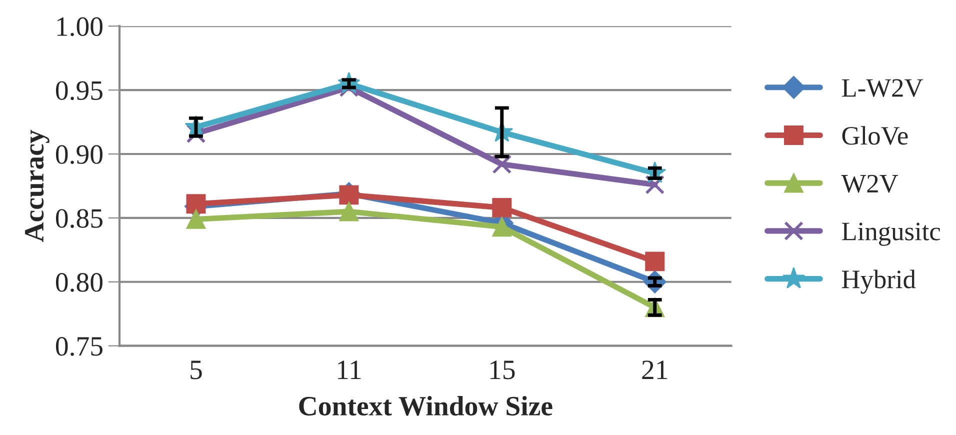 The width and height of the screenshot is (956, 435). Describe the element at coordinates (882, 88) in the screenshot. I see `legend-label: L-W2V` at that location.